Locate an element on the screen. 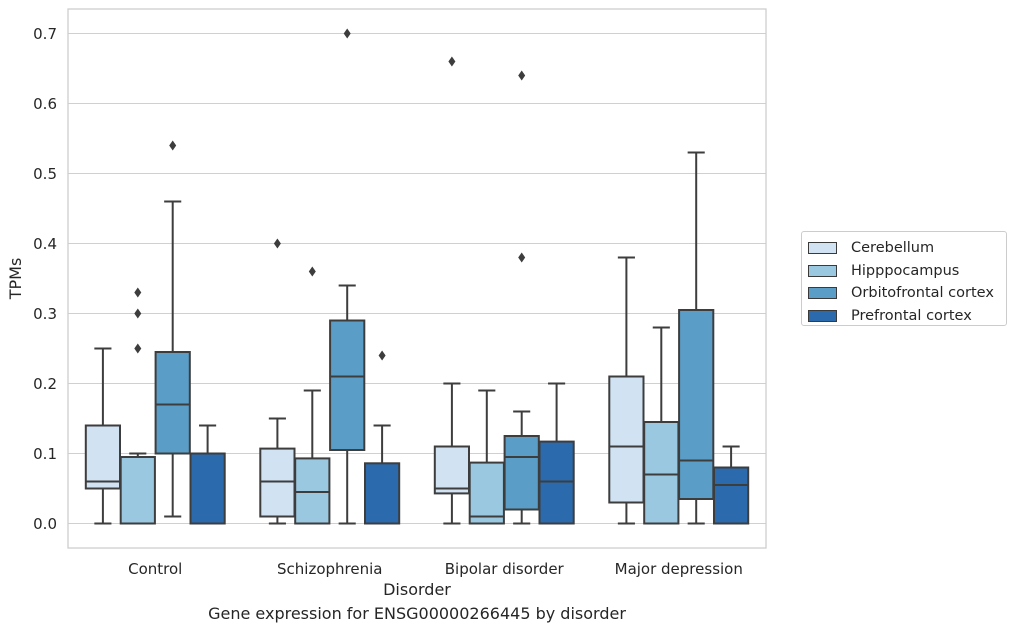  x-tick-label: Schizophrenia is located at coordinates (329, 569).